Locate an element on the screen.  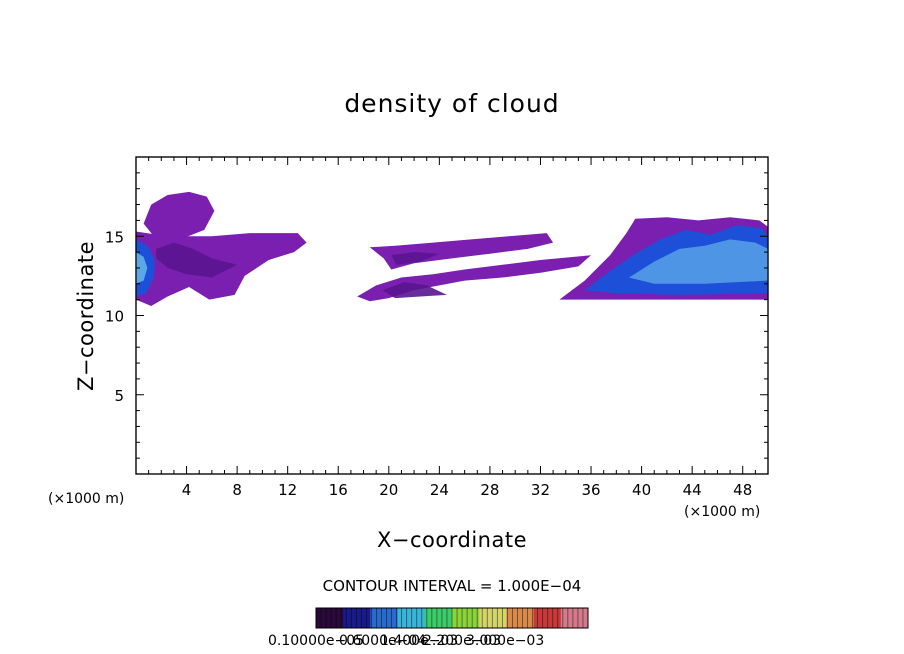
left-cloud-upper is located at coordinates (179, 215).